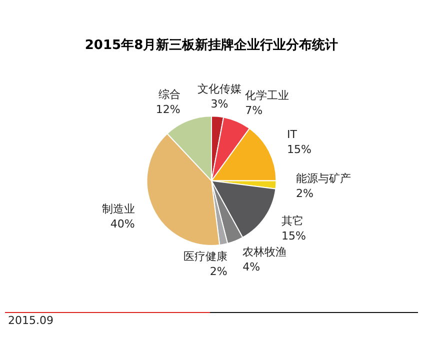 Image resolution: width=423 pixels, height=337 pixels. I want to click on data-label: 12%, so click(168, 109).